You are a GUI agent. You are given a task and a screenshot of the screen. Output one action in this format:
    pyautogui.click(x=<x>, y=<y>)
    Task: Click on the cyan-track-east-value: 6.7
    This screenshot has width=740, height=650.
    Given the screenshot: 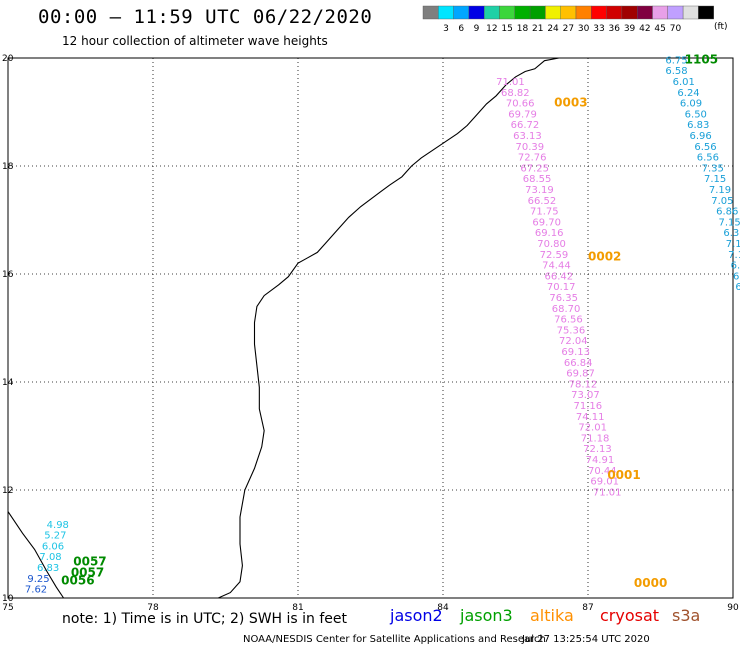 What is the action you would take?
    pyautogui.click(x=735, y=266)
    